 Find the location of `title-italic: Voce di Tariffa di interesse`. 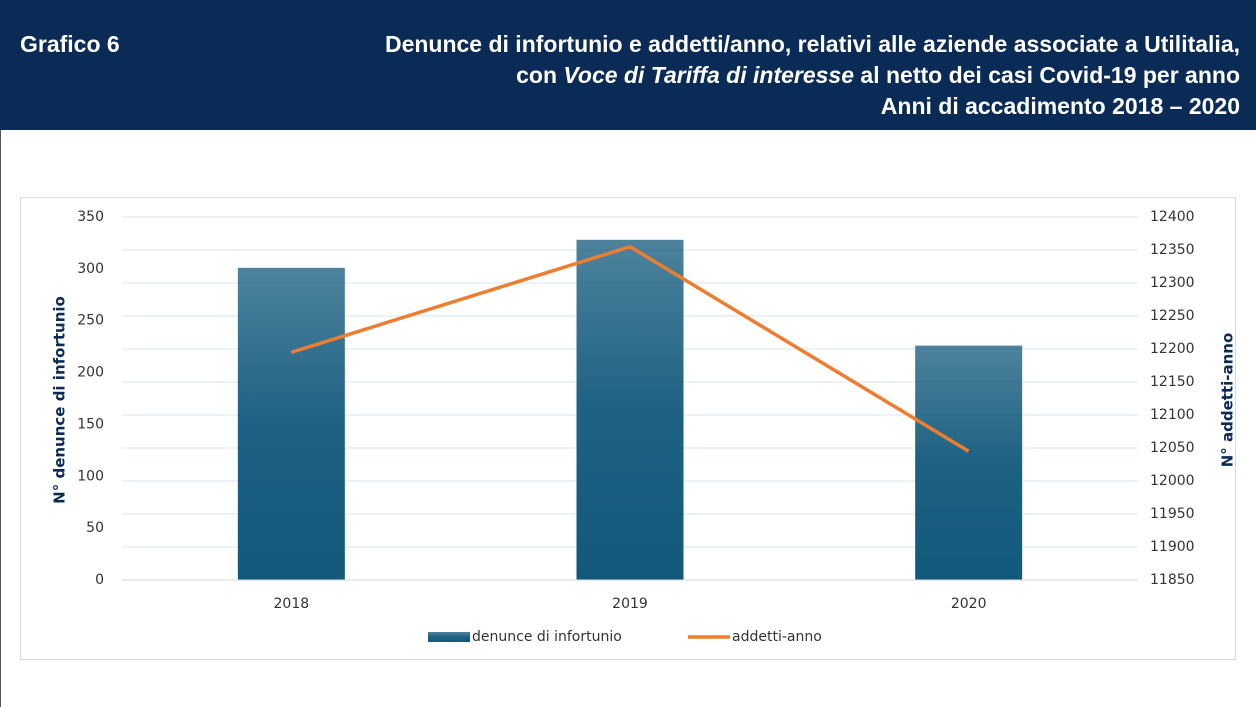

title-italic: Voce di Tariffa di interesse is located at coordinates (709, 75).